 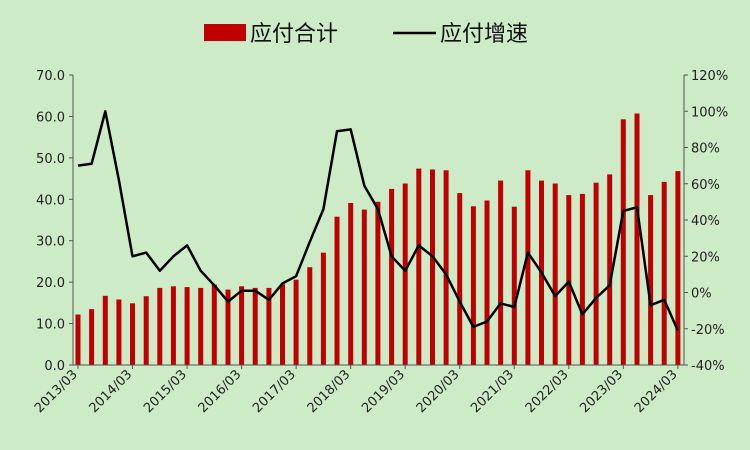 I want to click on bar-2018Q4, so click(x=392, y=276).